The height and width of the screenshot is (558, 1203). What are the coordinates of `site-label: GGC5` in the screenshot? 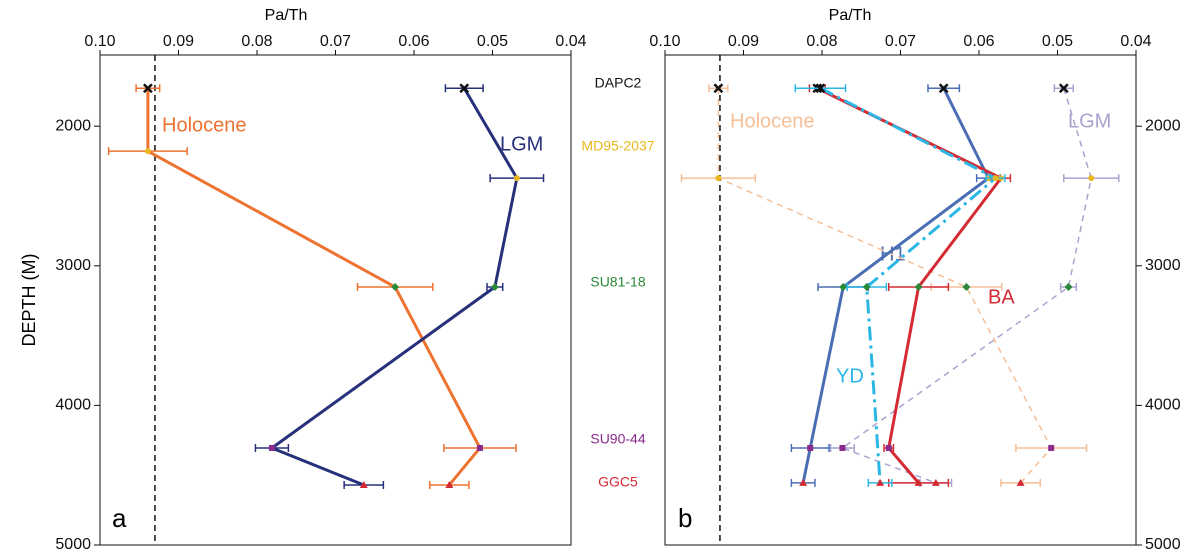 It's located at (618, 482).